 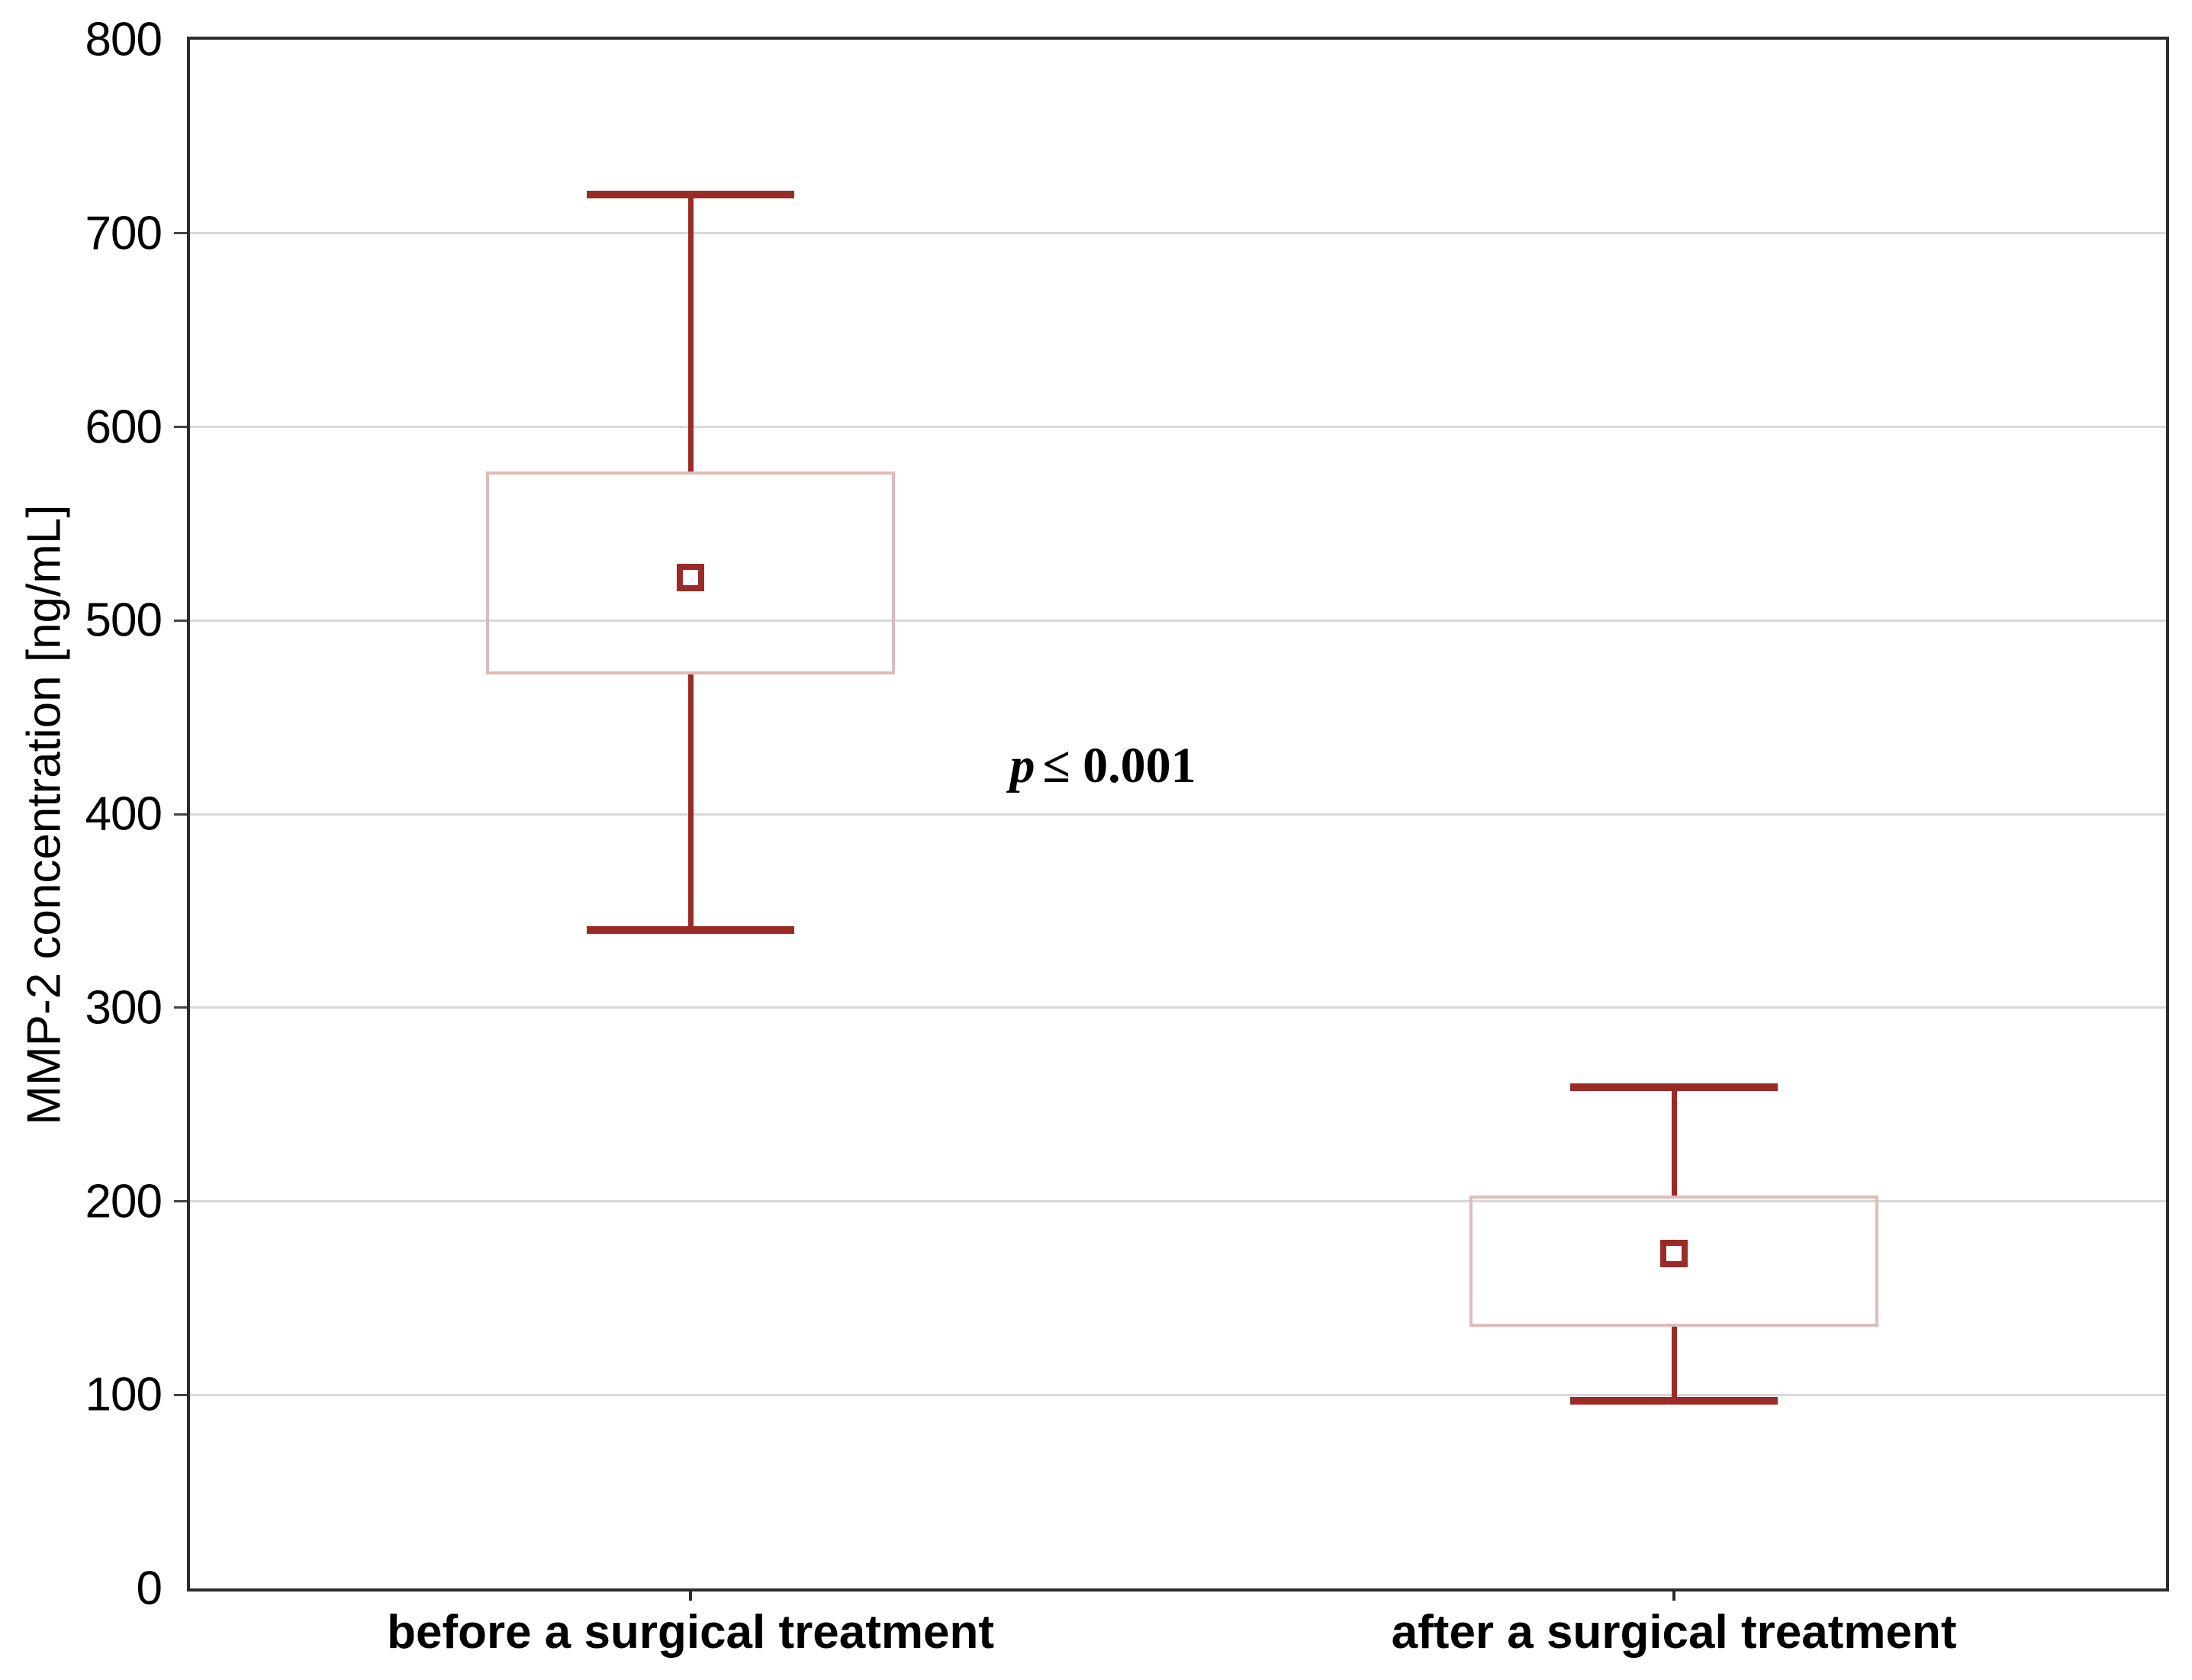 I want to click on p-value-annotation: p ≤ 0.001, so click(x=1102, y=766).